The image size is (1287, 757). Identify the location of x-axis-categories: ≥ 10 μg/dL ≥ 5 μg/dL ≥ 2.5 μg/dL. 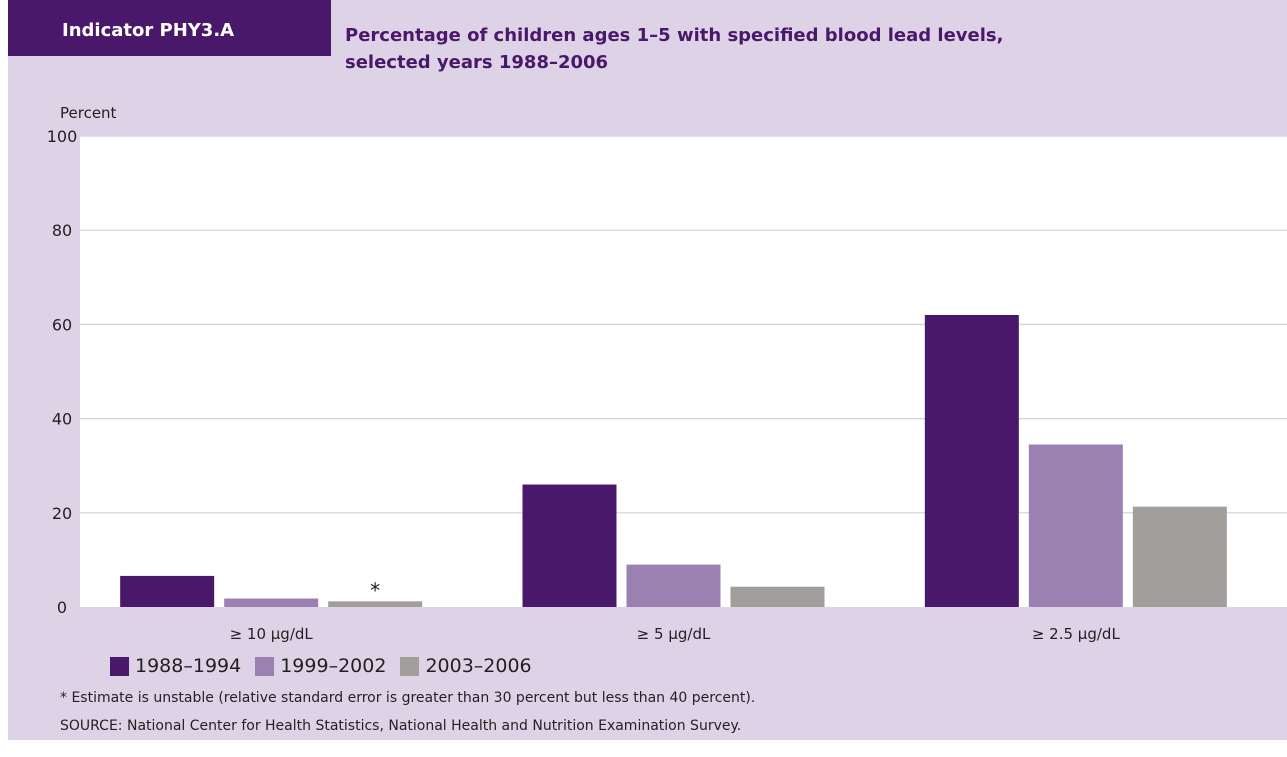
(675, 634).